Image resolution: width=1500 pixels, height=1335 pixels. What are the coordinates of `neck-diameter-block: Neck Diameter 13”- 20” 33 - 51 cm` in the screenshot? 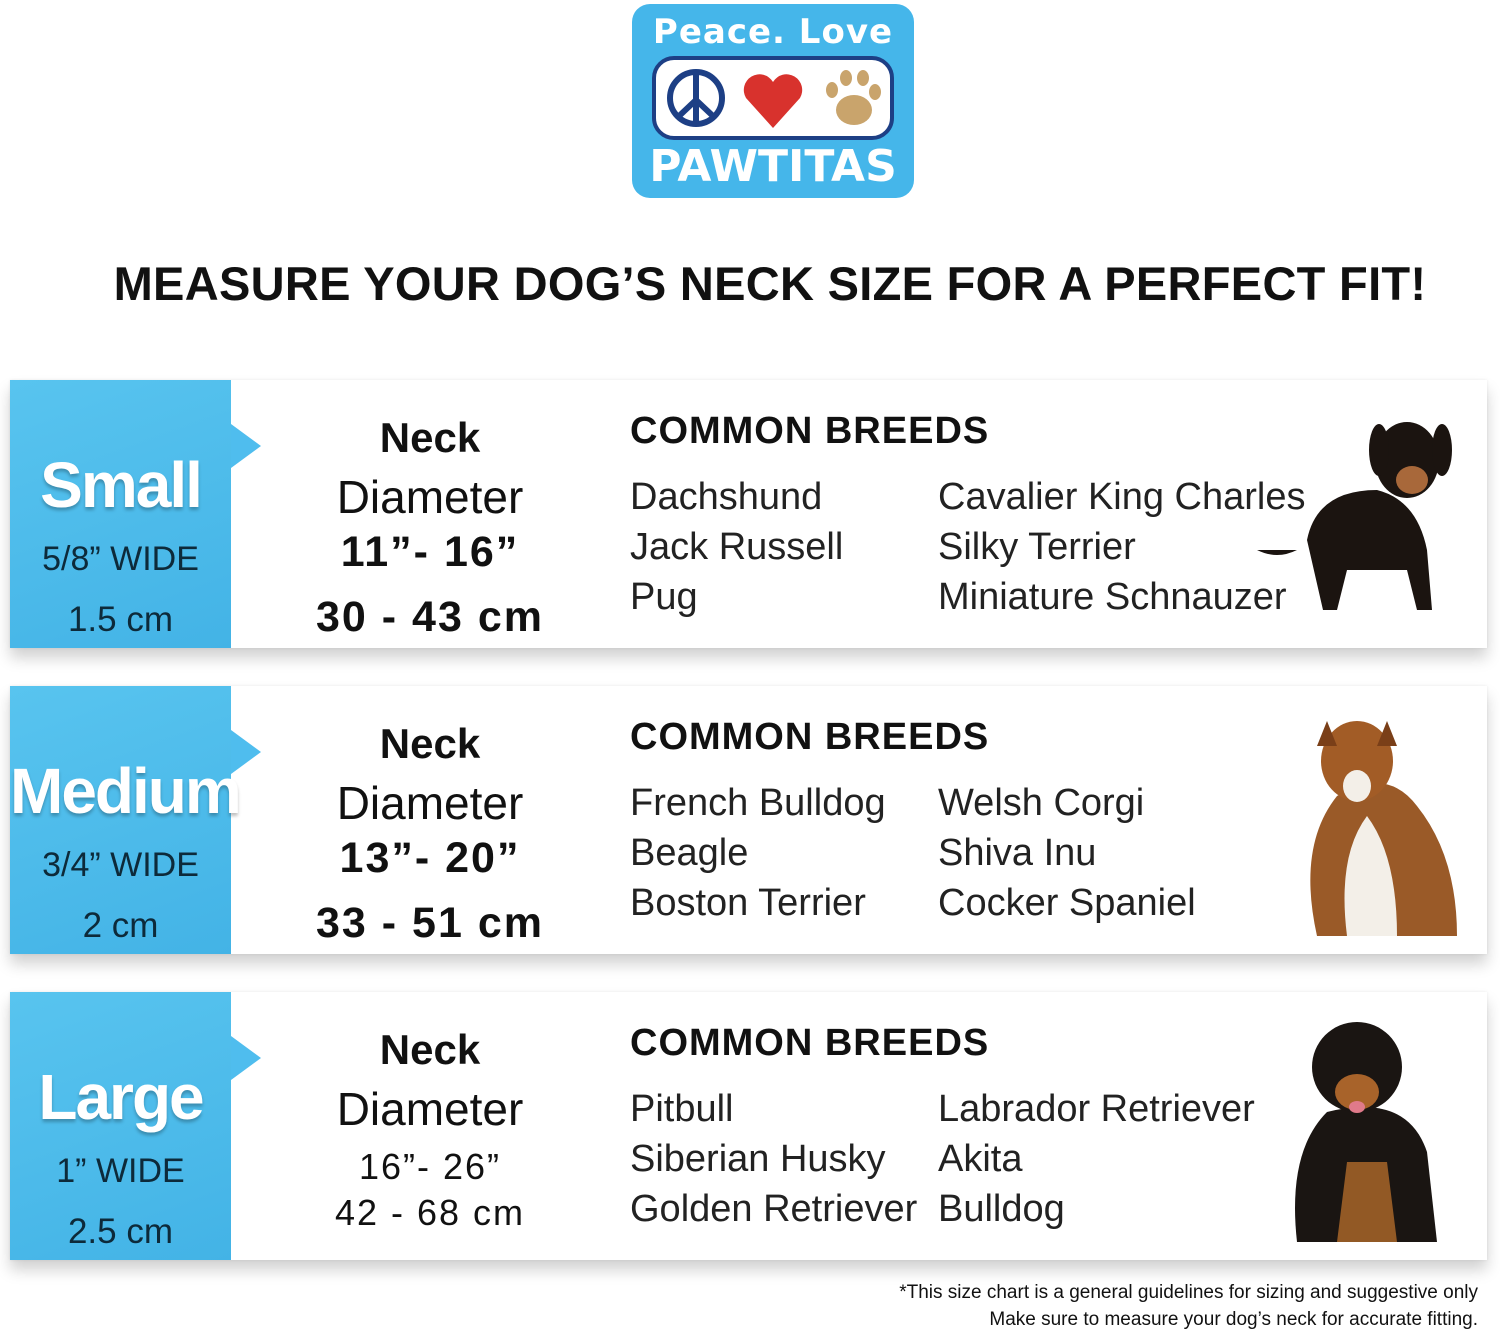 It's located at (430, 817).